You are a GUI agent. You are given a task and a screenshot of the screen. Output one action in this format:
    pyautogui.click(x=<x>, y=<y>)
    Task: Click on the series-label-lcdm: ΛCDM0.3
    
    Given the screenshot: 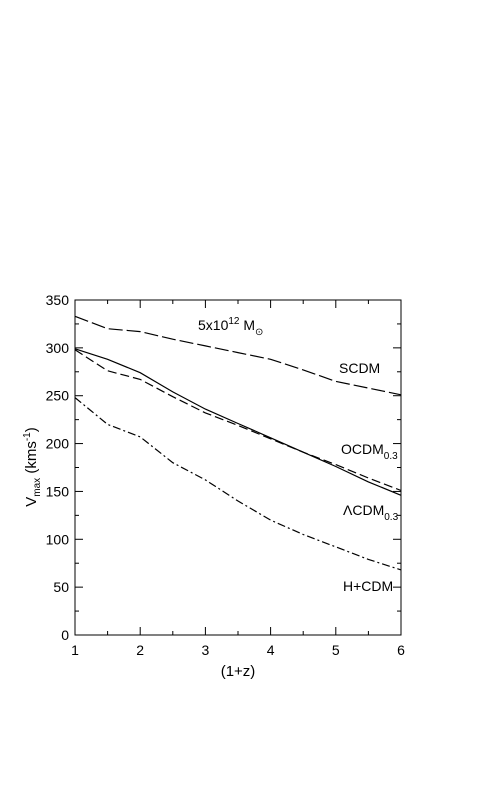 What is the action you would take?
    pyautogui.click(x=371, y=512)
    